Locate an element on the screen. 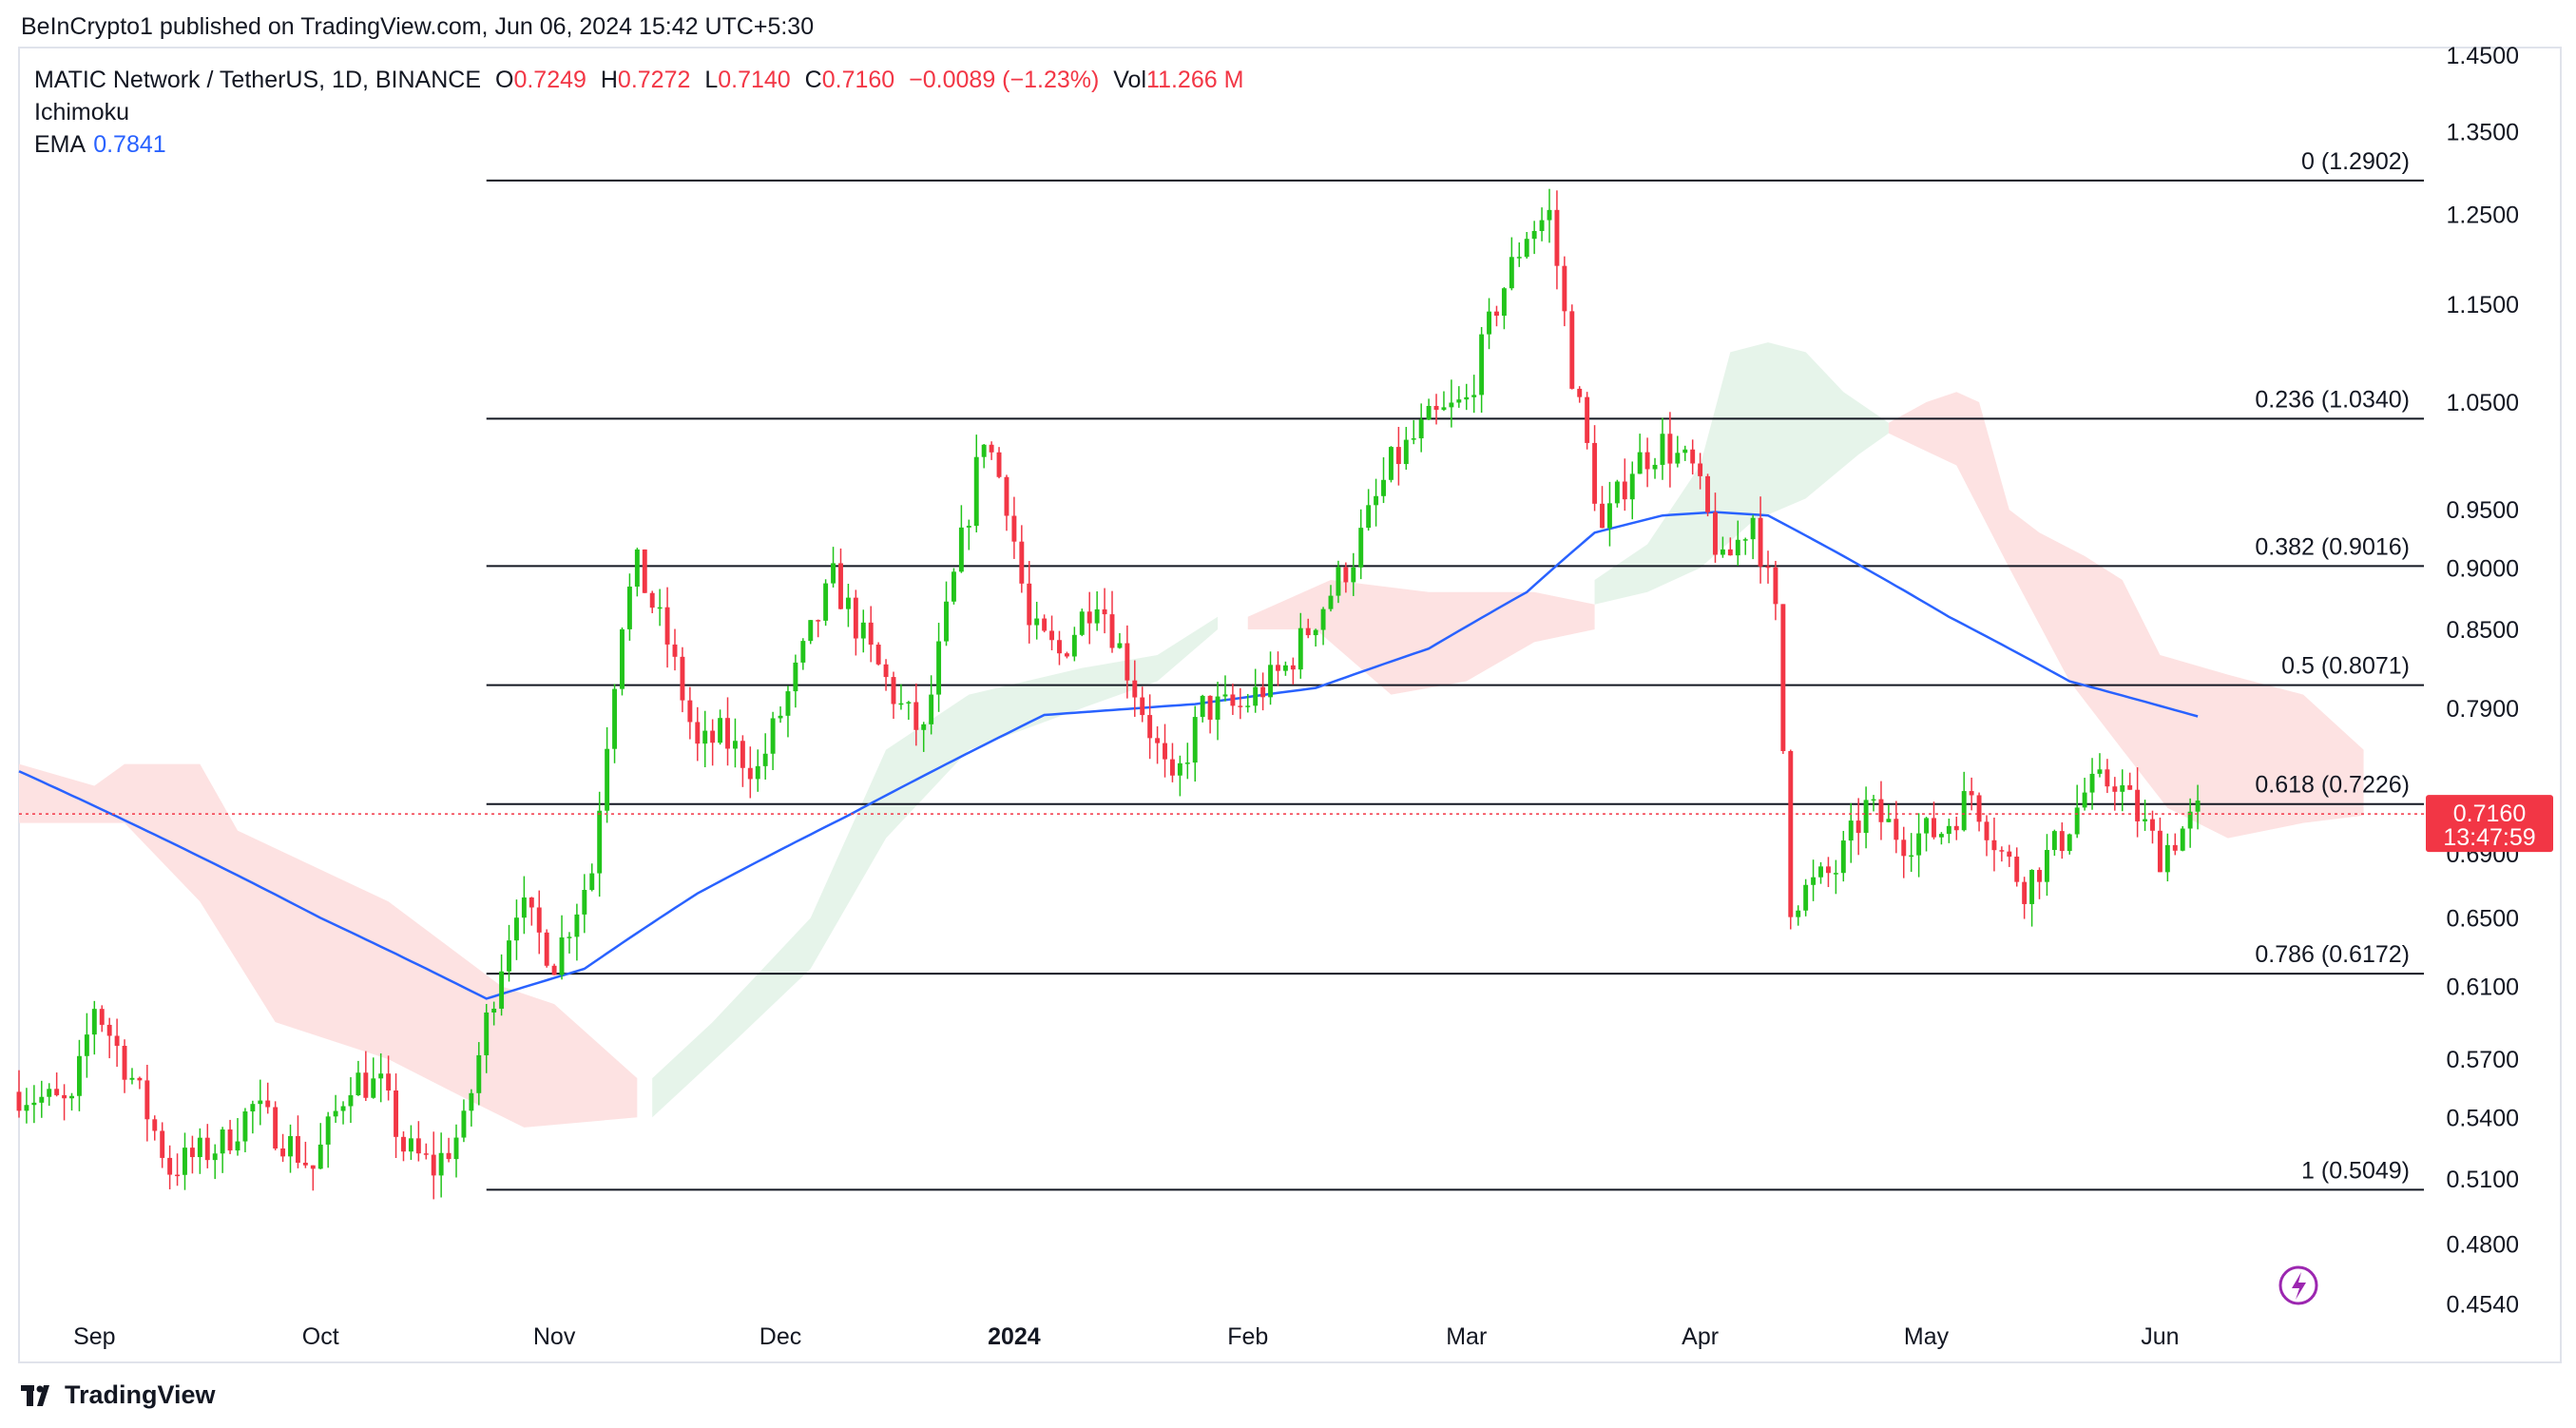 Image resolution: width=2576 pixels, height=1428 pixels. price-change: −0.0089 (−1.23%) is located at coordinates (1005, 80).